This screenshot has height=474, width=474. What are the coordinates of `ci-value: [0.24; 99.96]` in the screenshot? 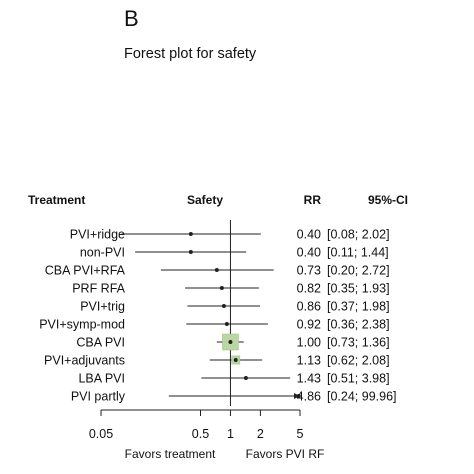 It's located at (362, 397).